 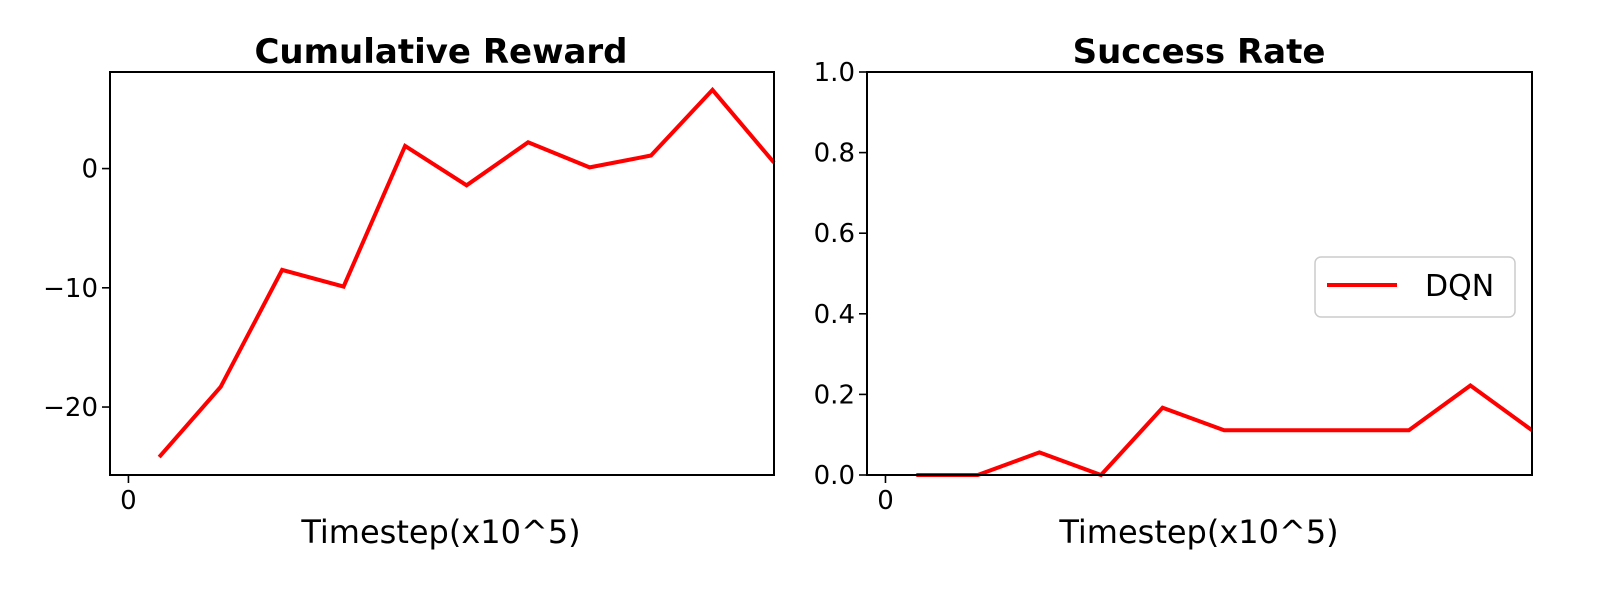 What do you see at coordinates (834, 73) in the screenshot?
I see `y-tick-label: 1.0` at bounding box center [834, 73].